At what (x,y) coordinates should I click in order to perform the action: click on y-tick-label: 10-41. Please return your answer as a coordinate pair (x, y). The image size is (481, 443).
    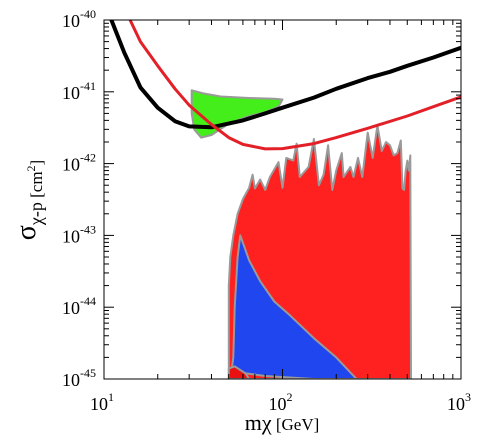
    Looking at the image, I should click on (79, 91).